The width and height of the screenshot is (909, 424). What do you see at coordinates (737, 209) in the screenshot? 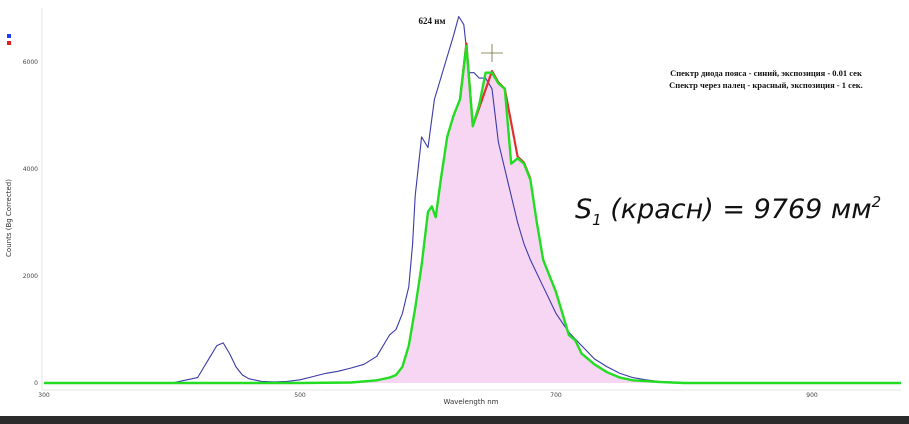
I see `area-formula-rest: (красн) = 9769 мм` at bounding box center [737, 209].